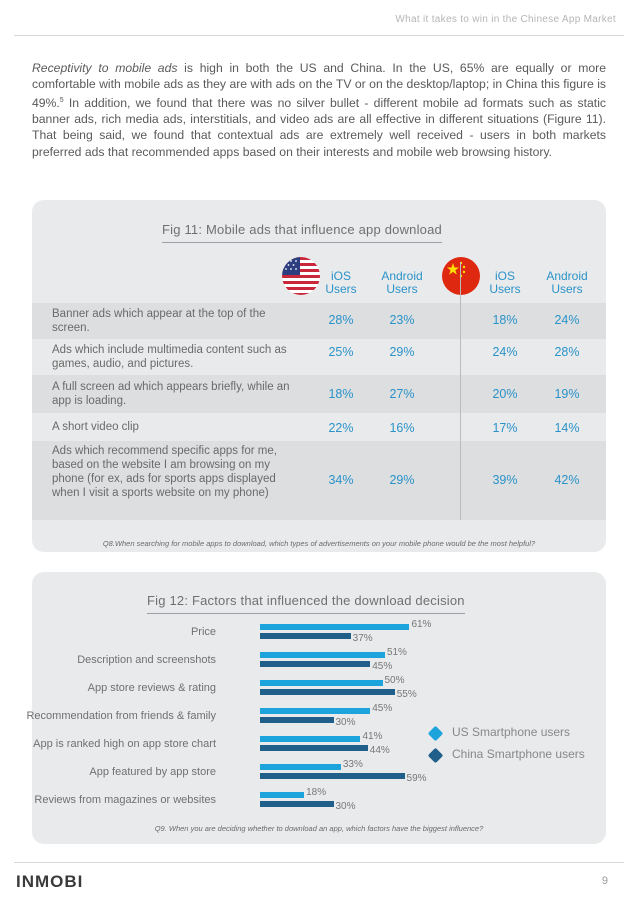 The image size is (638, 903). Describe the element at coordinates (125, 800) in the screenshot. I see `category-label: Reviews from magazines or websites` at that location.